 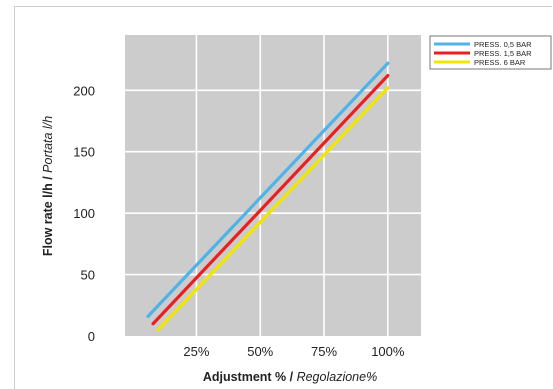 What do you see at coordinates (260, 351) in the screenshot?
I see `x-tick-label: 50%` at bounding box center [260, 351].